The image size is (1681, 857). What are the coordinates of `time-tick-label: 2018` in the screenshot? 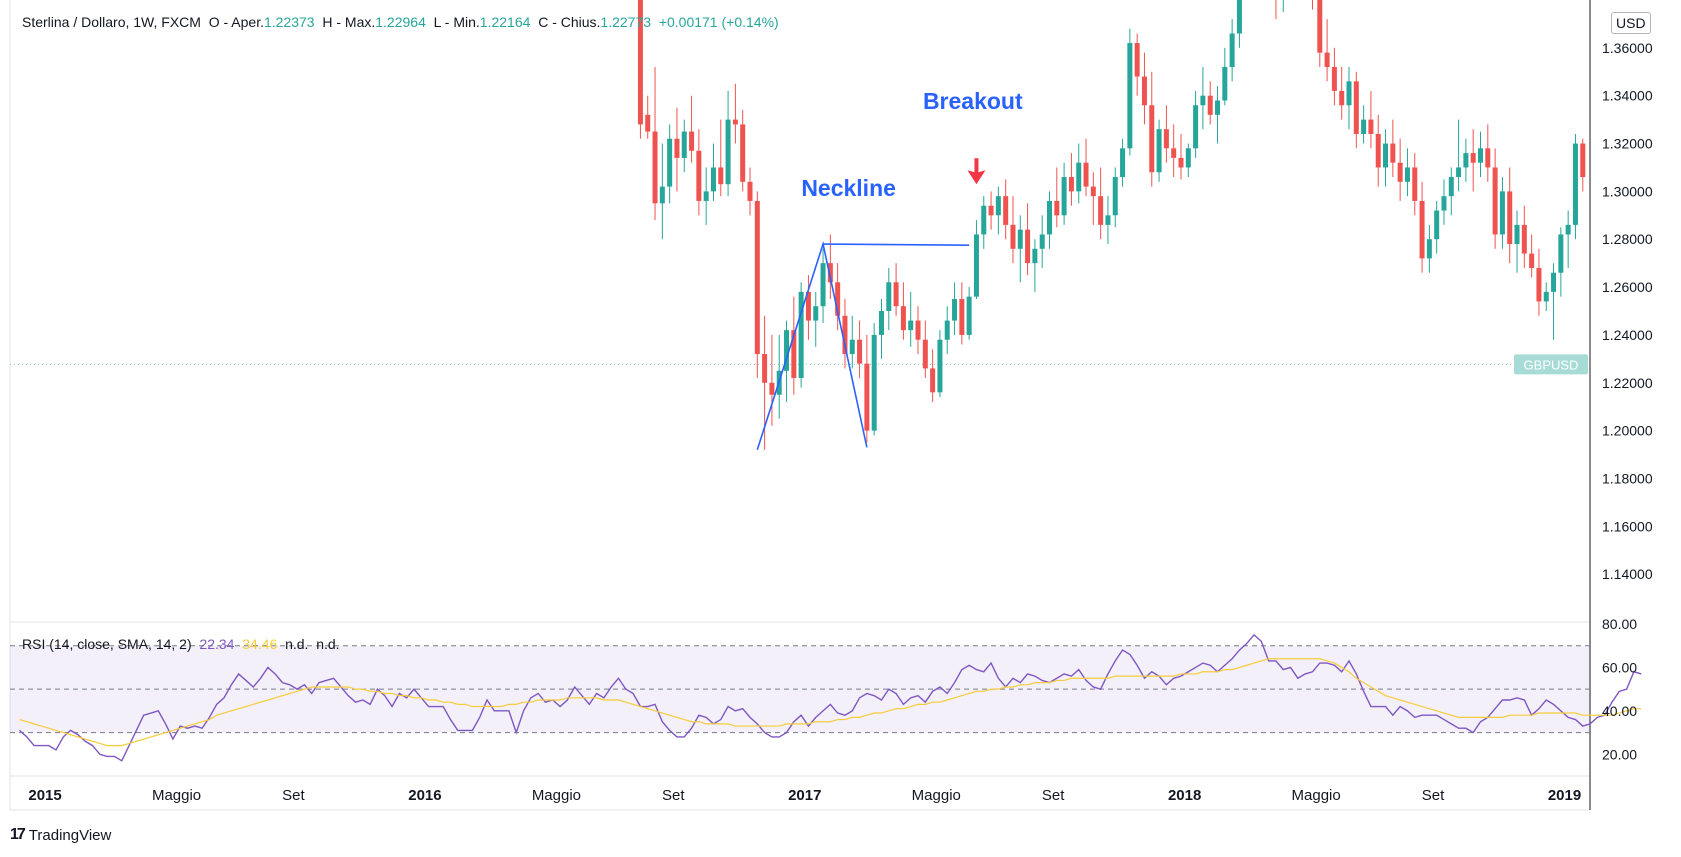 It's located at (1184, 795).